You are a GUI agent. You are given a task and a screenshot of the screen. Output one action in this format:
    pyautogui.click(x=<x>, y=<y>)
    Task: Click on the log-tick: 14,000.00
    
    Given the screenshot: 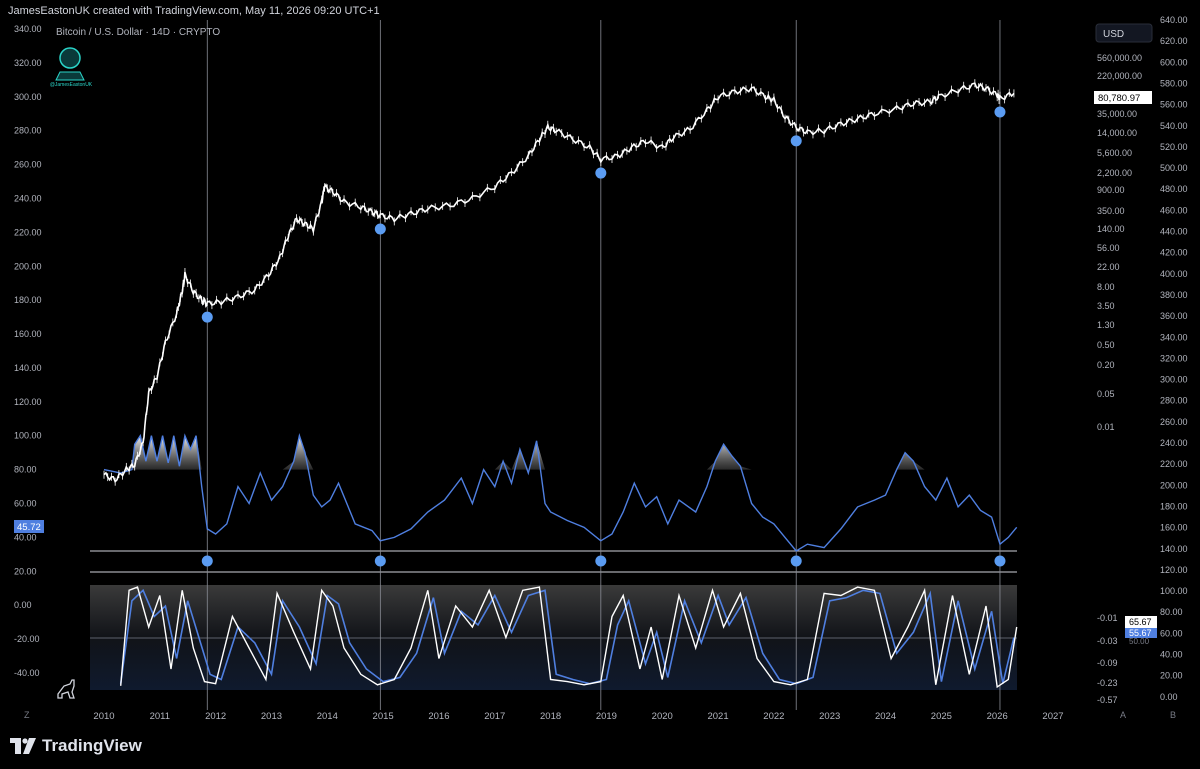 What is the action you would take?
    pyautogui.click(x=1117, y=133)
    